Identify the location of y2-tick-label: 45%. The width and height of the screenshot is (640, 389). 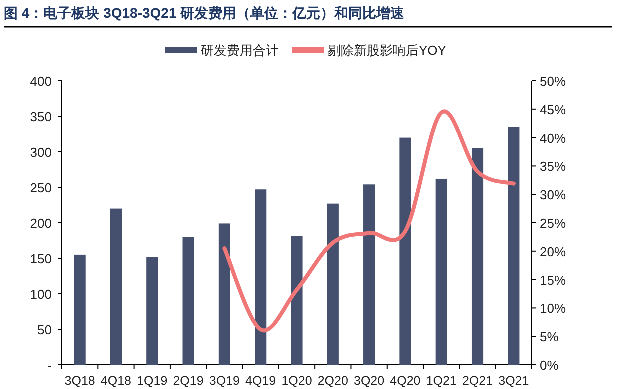
(553, 110).